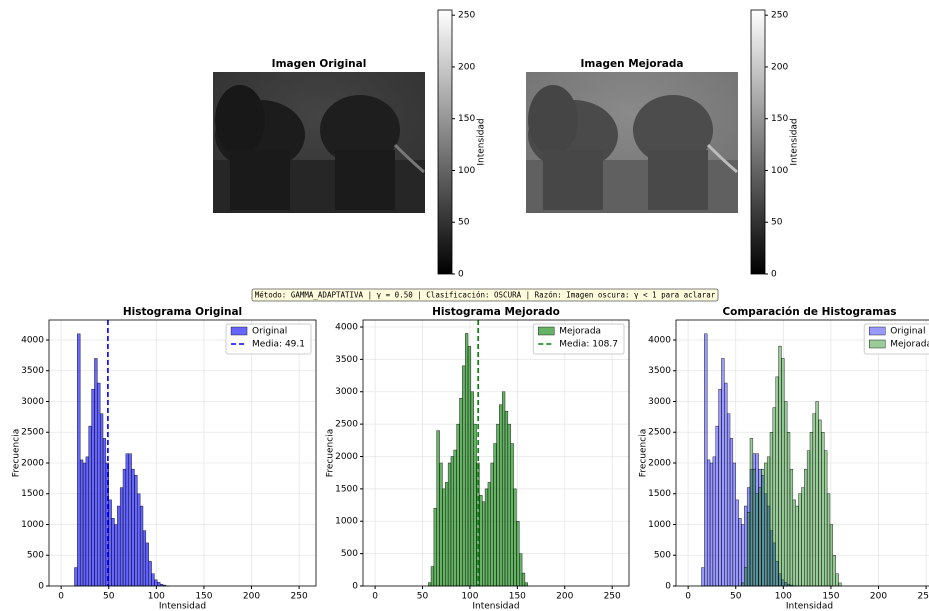  What do you see at coordinates (659, 340) in the screenshot?
I see `y-tick-label: 4000` at bounding box center [659, 340].